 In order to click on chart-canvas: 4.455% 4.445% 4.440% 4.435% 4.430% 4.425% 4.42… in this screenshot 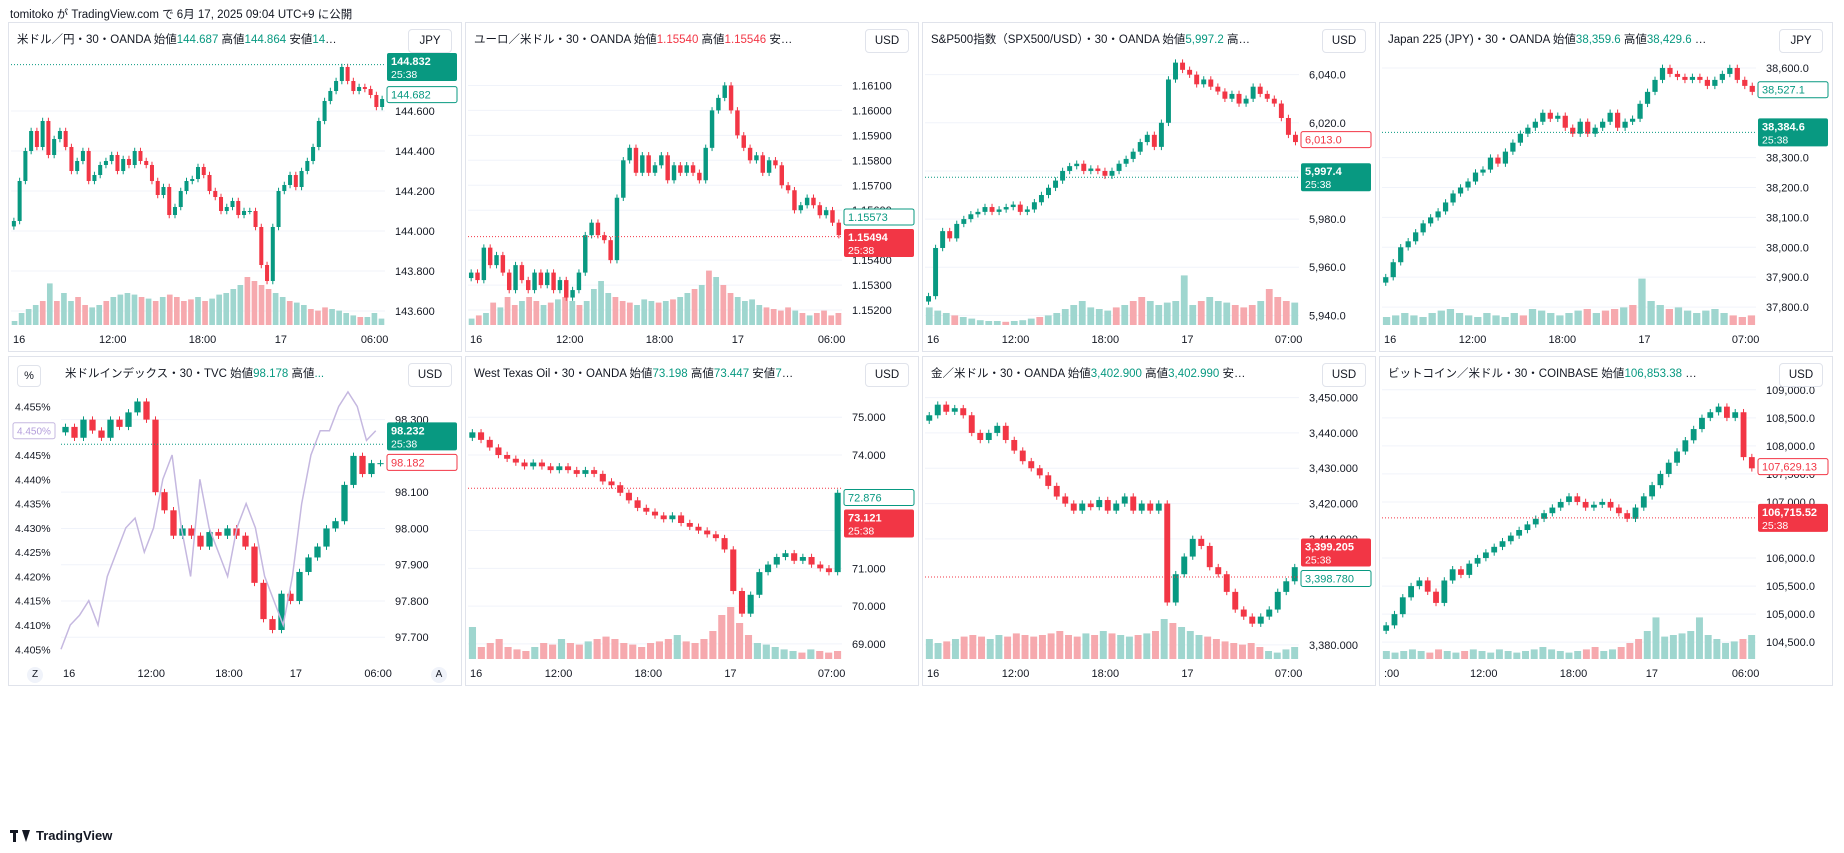, I will do `click(235, 521)`.